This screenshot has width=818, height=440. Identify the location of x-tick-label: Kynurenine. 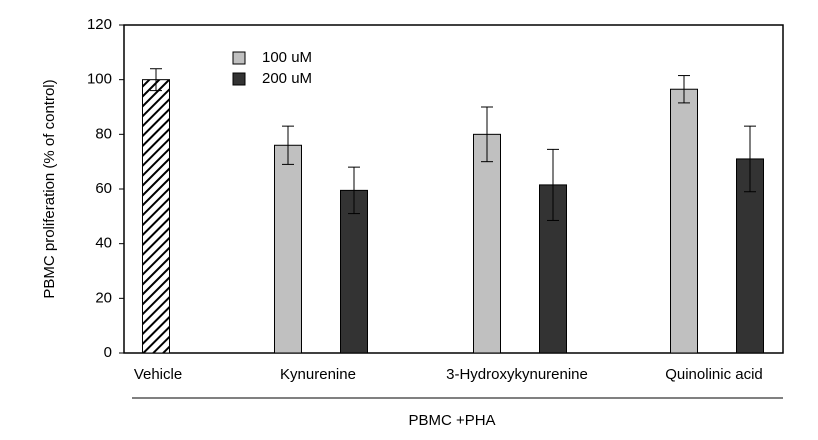
(318, 374).